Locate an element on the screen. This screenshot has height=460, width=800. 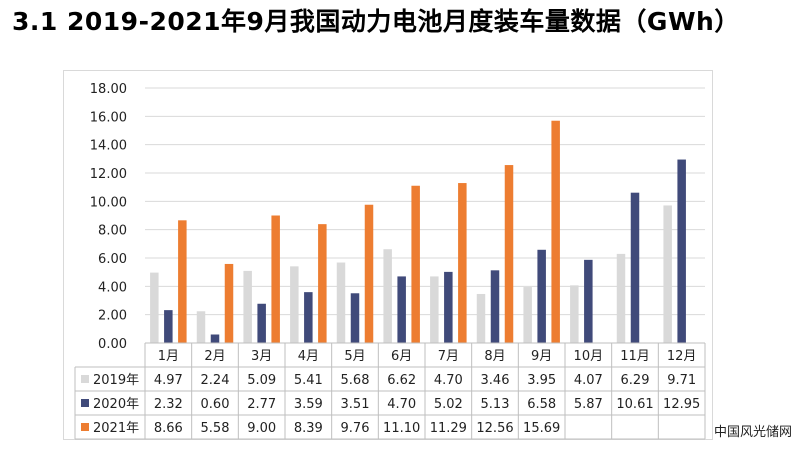
data-label: 0.60 is located at coordinates (215, 404).